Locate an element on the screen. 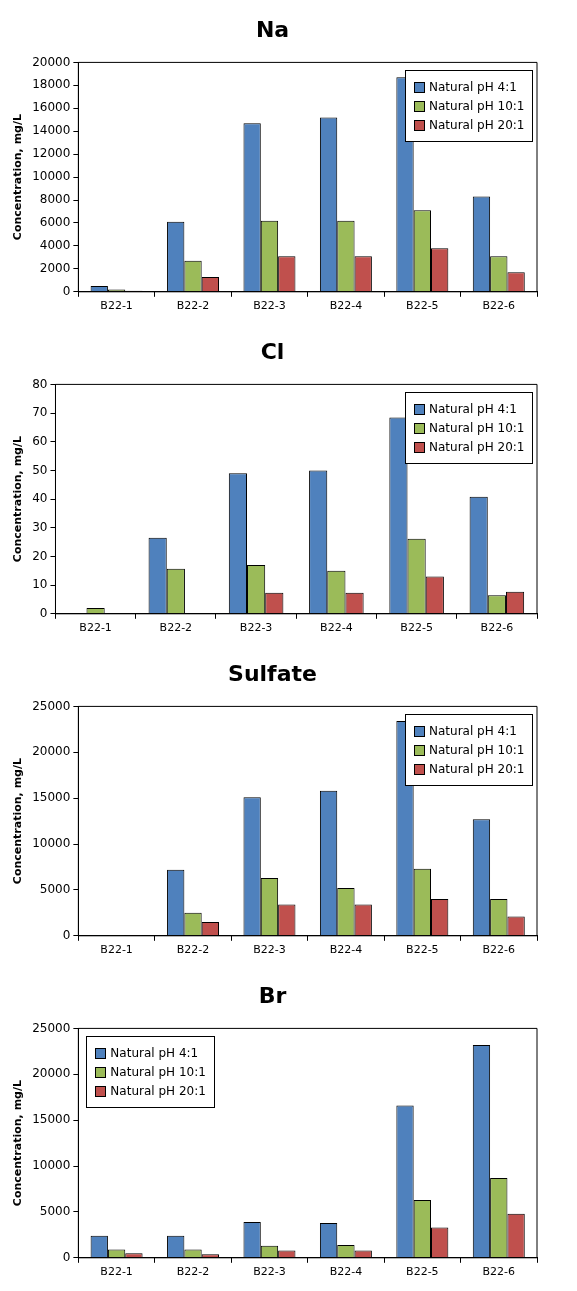  y-tick-label: 10 is located at coordinates (40, 584).